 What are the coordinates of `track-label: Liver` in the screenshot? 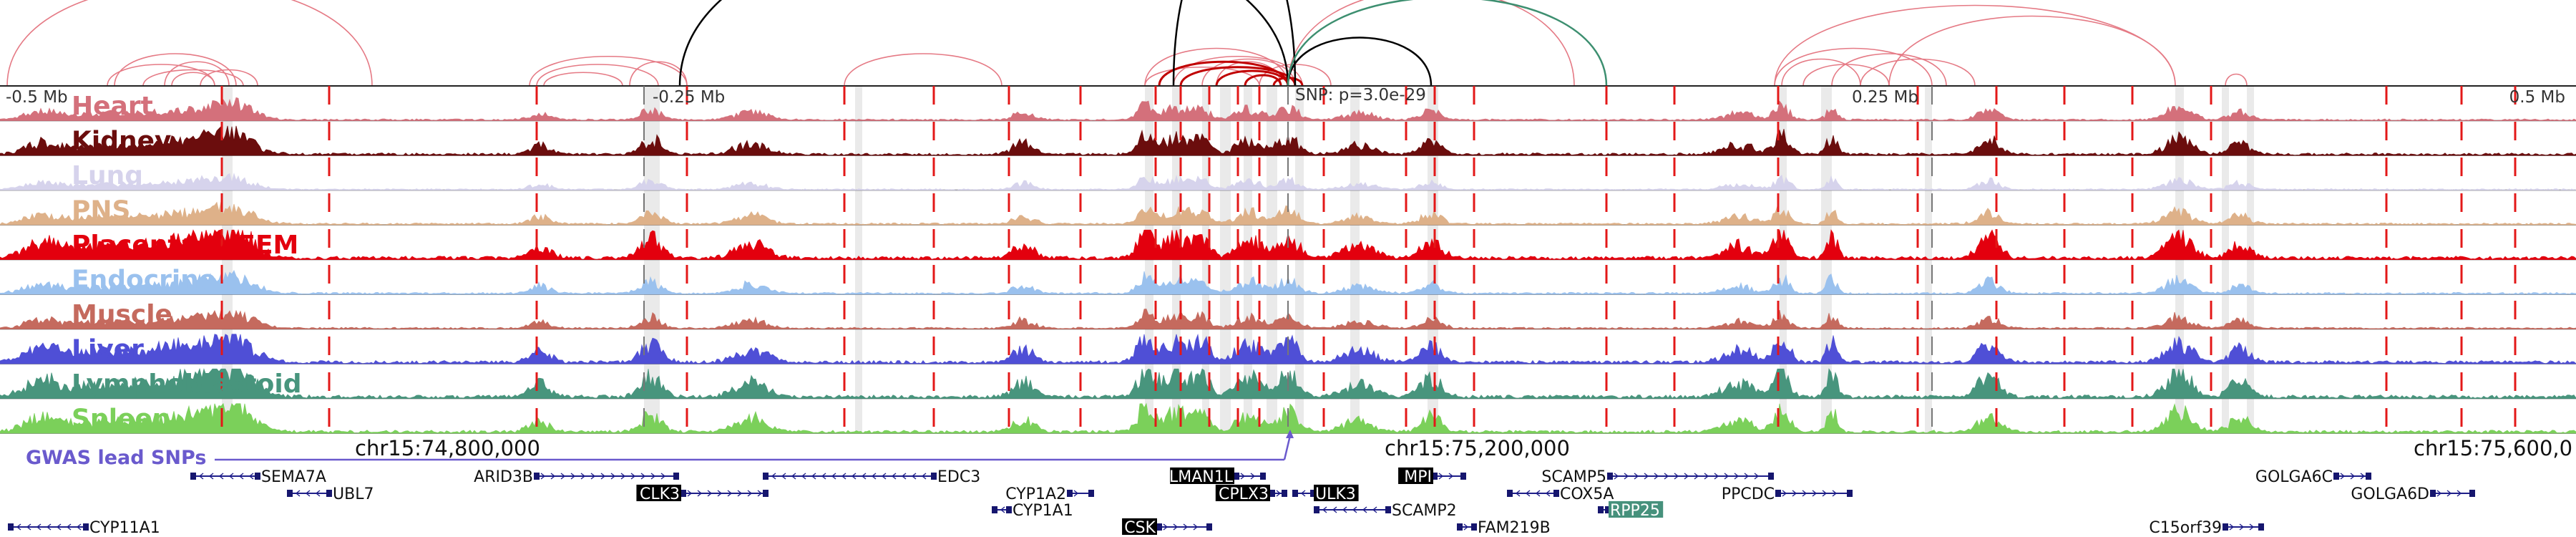 It's located at (108, 349).